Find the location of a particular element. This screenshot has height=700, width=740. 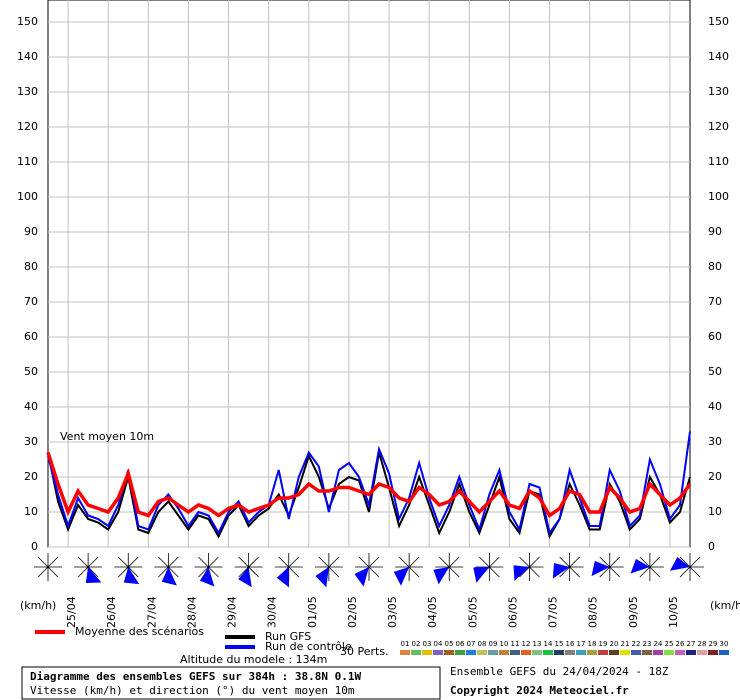

wind-roses is located at coordinates (369, 570).